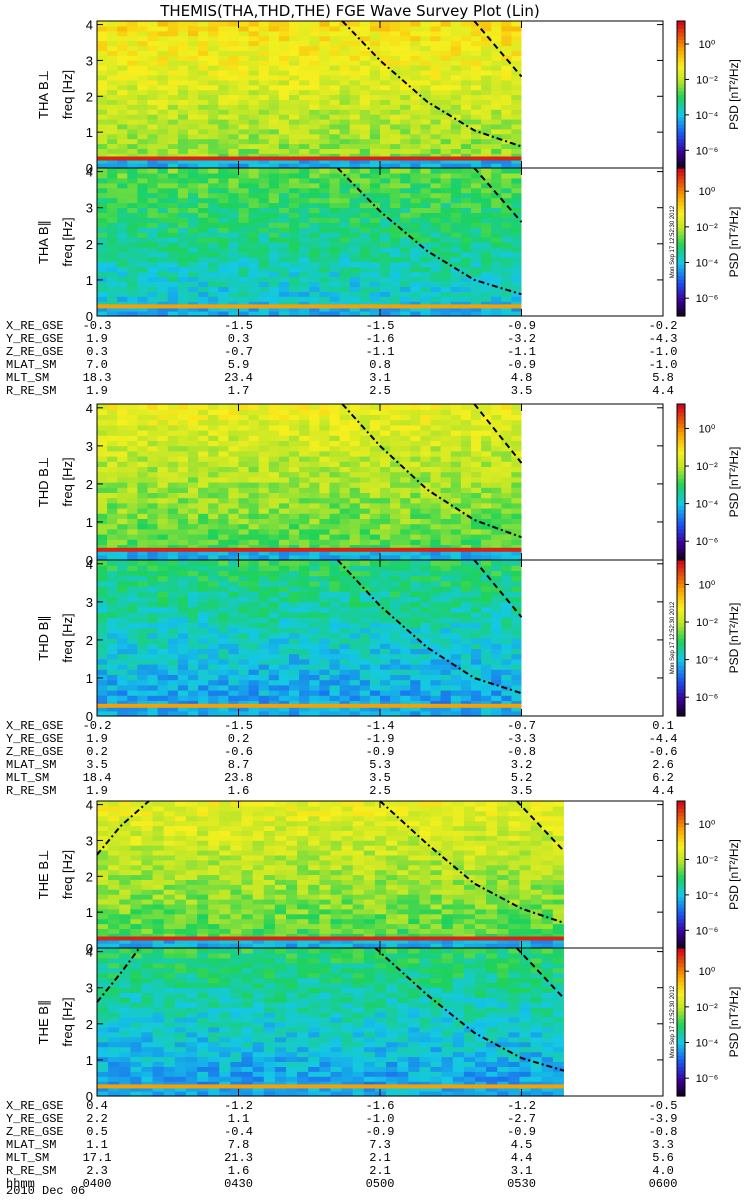 Image resolution: width=750 pixels, height=1200 pixels. What do you see at coordinates (238, 1145) in the screenshot?
I see `ephemeris-value: 7.8` at bounding box center [238, 1145].